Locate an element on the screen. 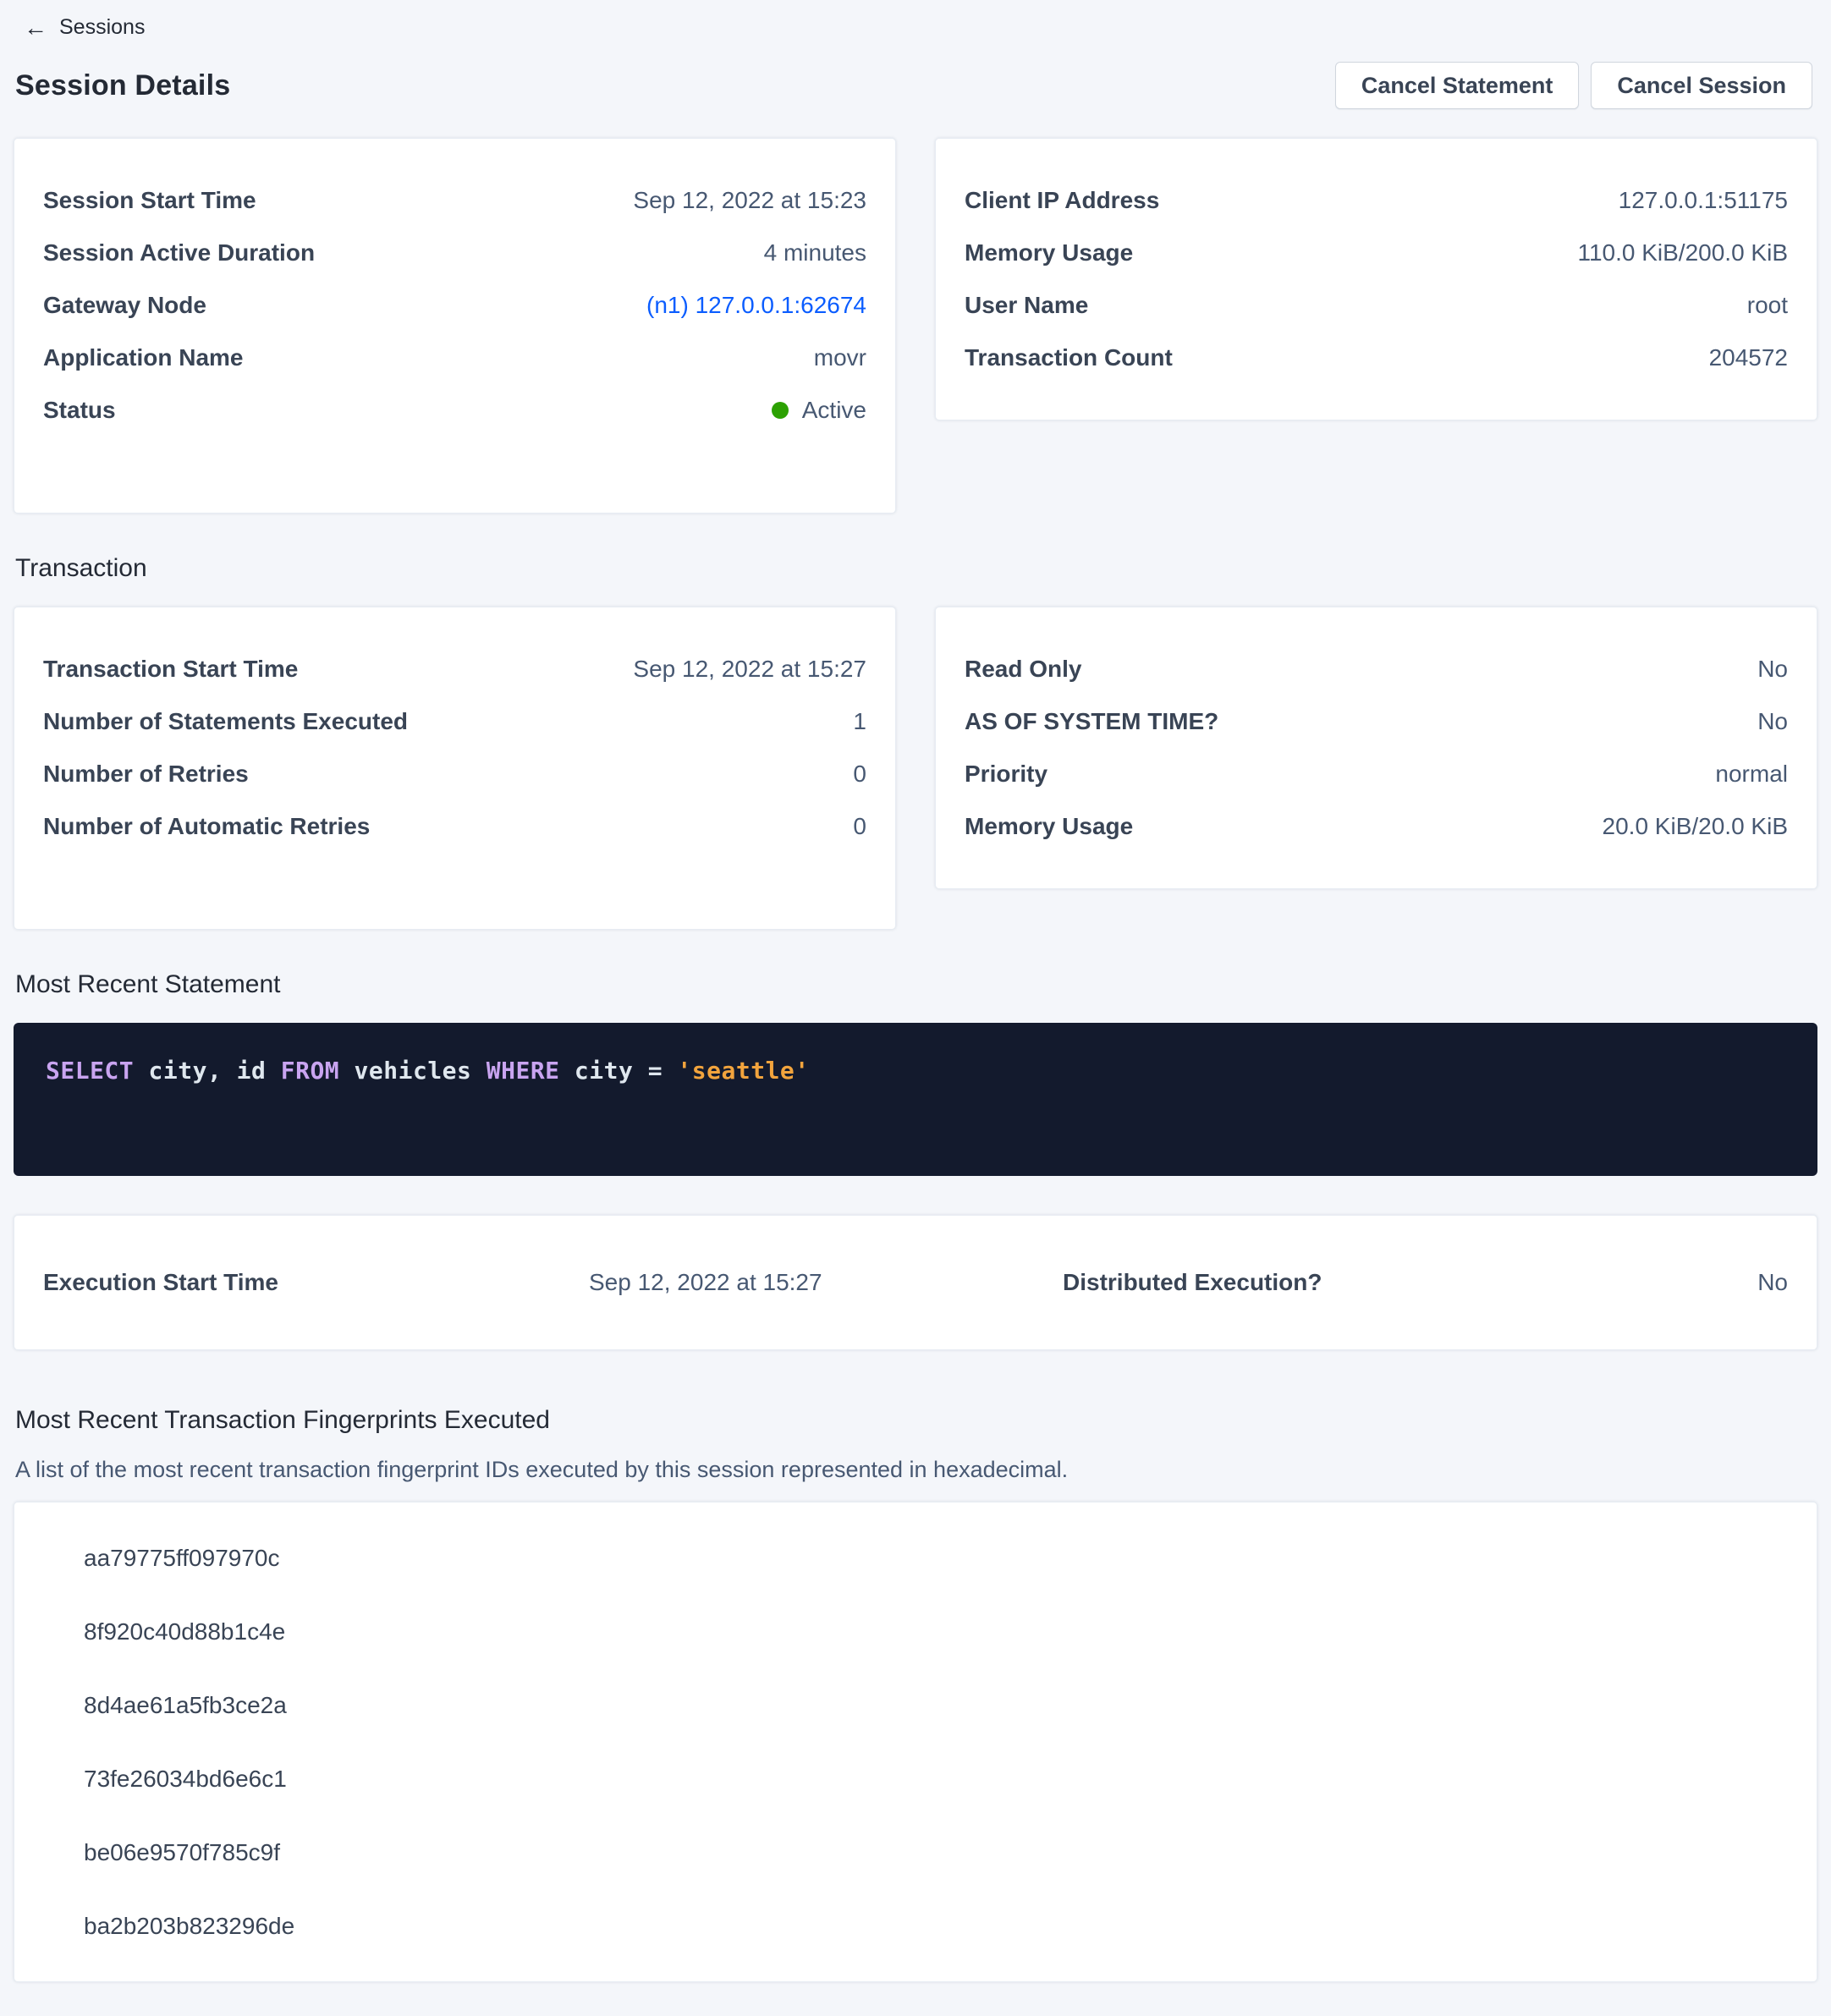 This screenshot has height=2016, width=1831. sql-keyword-select: SELECT is located at coordinates (90, 1071).